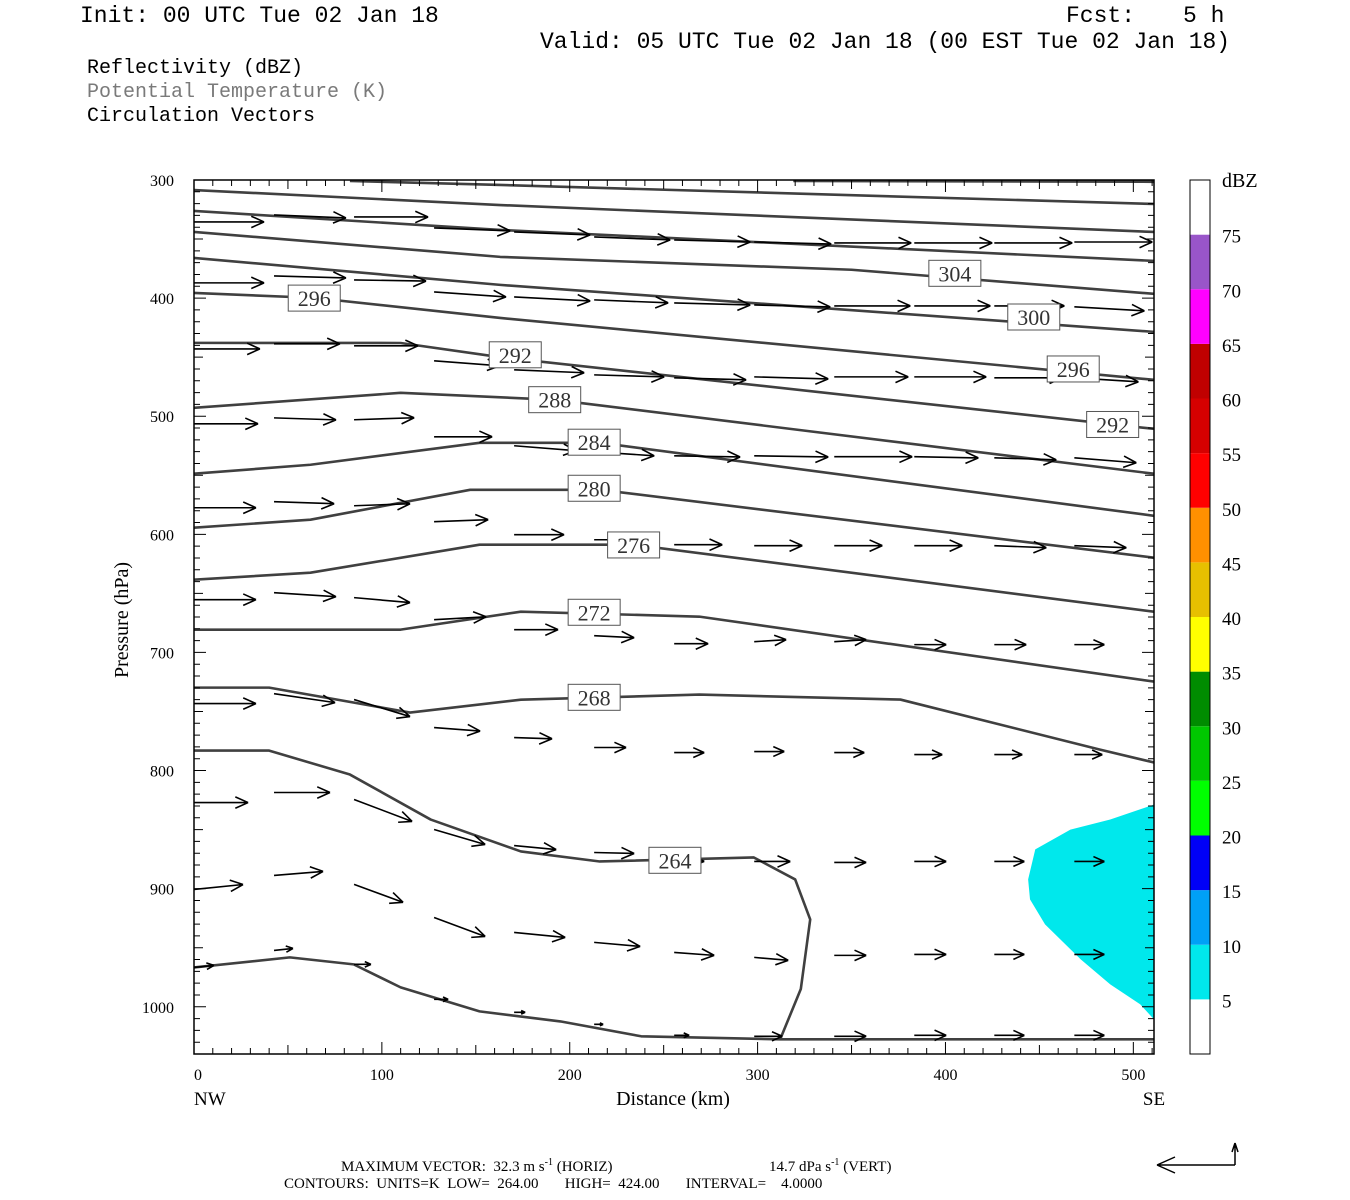 The image size is (1350, 1200). Describe the element at coordinates (1231, 619) in the screenshot. I see `colorbar-label: 40` at that location.